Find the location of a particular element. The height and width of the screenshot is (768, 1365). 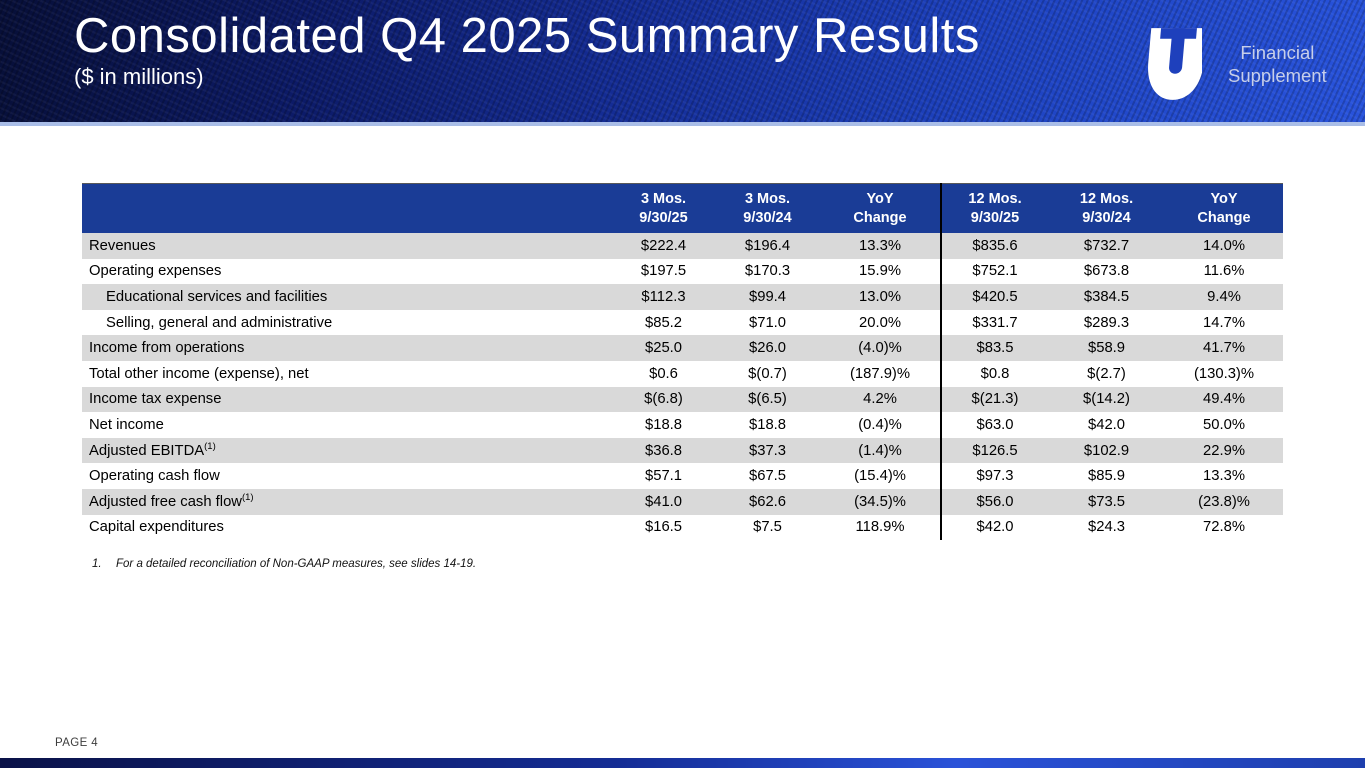

cell: $36.8 is located at coordinates (663, 450).